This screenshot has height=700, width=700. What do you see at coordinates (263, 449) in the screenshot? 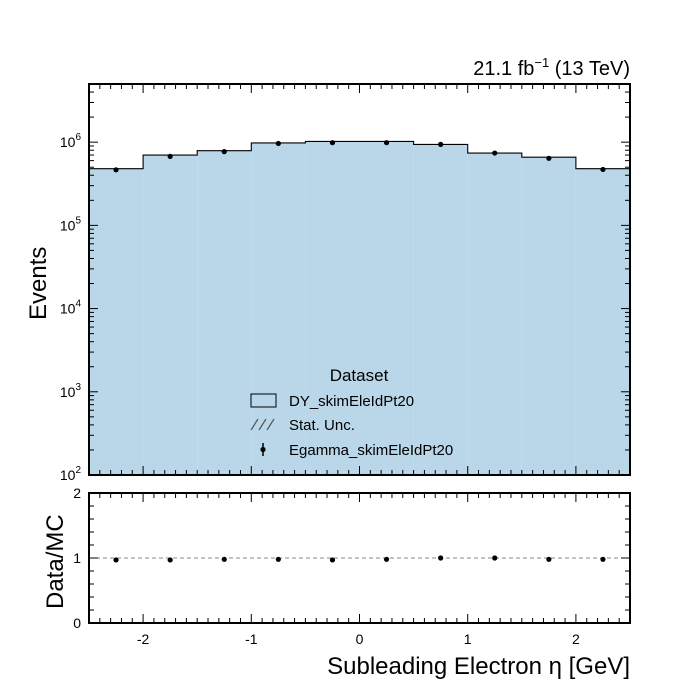
I see `legend-data-swatch` at bounding box center [263, 449].